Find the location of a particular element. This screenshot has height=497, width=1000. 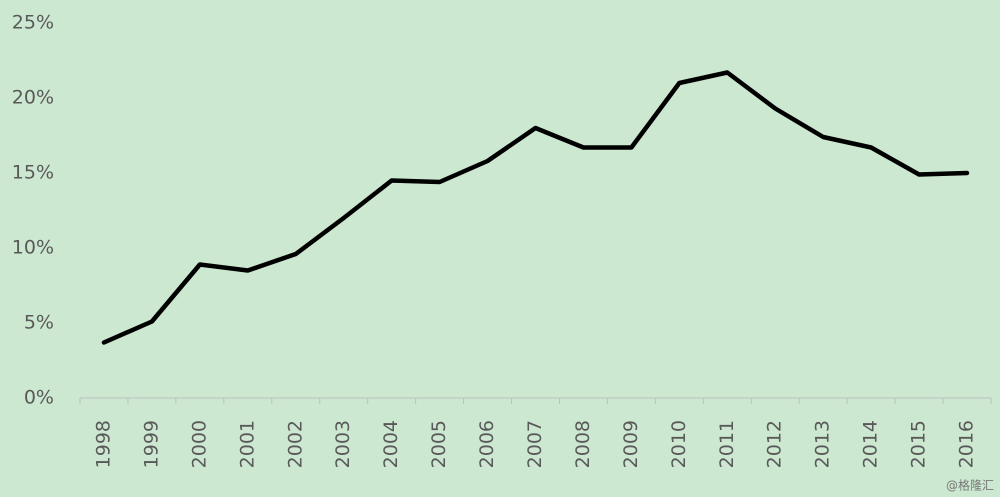

y-tick-label: 0% is located at coordinates (39, 398).